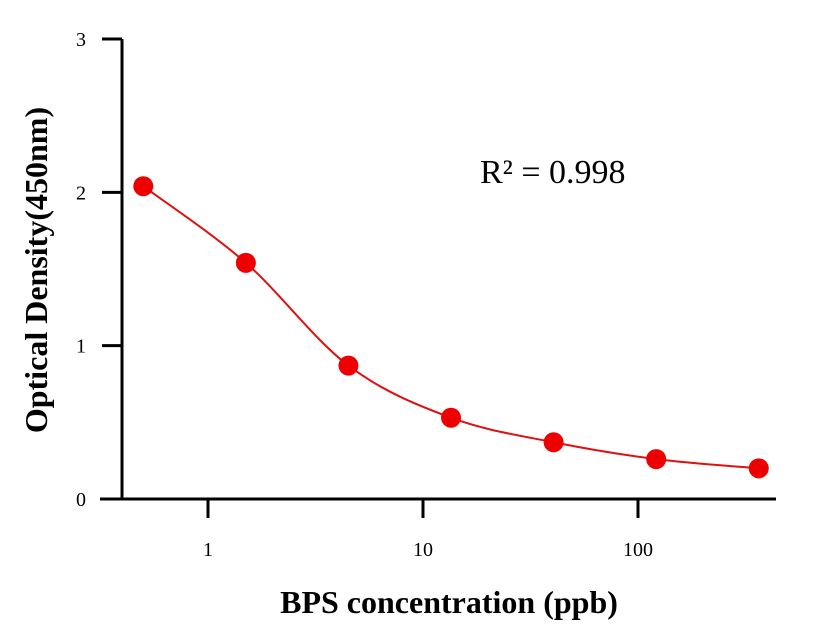  What do you see at coordinates (423, 550) in the screenshot?
I see `x-tick-label: 10` at bounding box center [423, 550].